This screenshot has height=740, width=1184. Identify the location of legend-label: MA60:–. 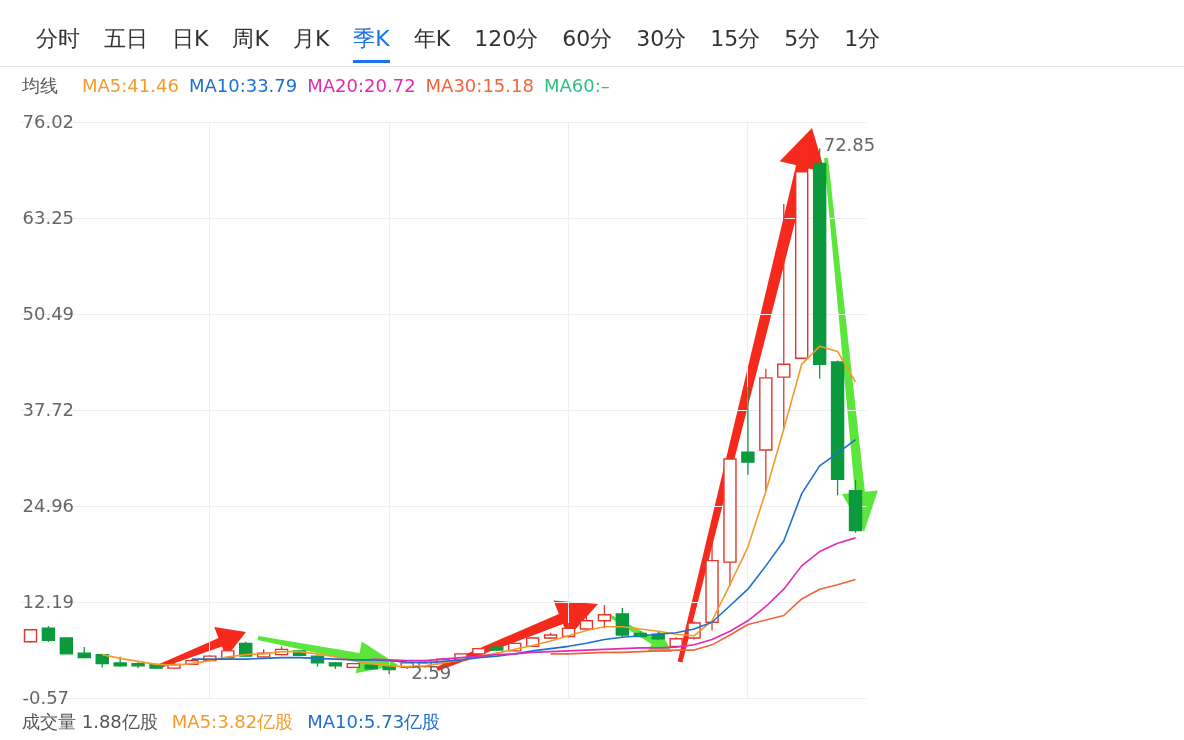
(576, 85).